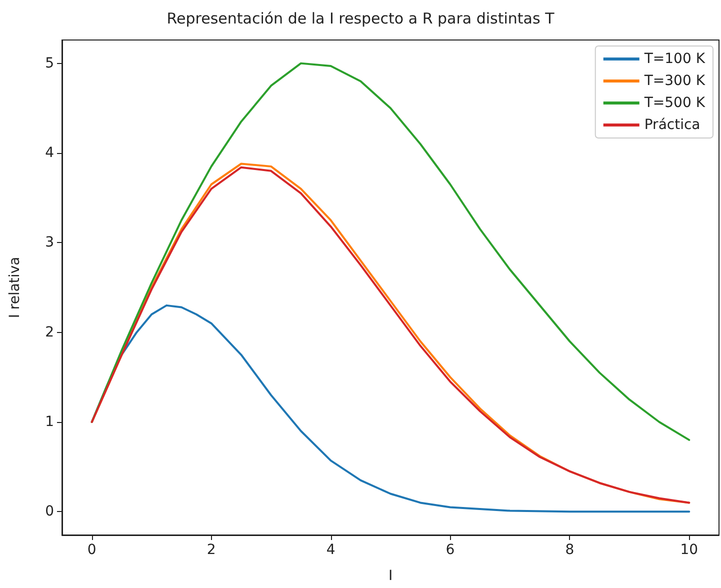 This screenshot has height=588, width=721. I want to click on x-tick-label: 0, so click(91, 550).